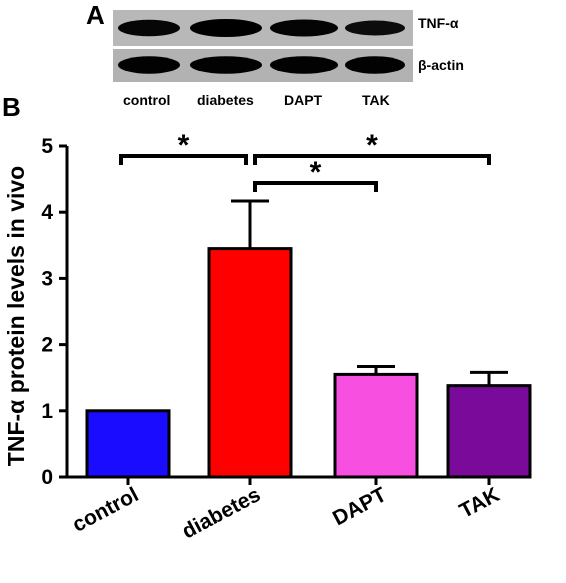  What do you see at coordinates (375, 28) in the screenshot?
I see `band-tnf-tak` at bounding box center [375, 28].